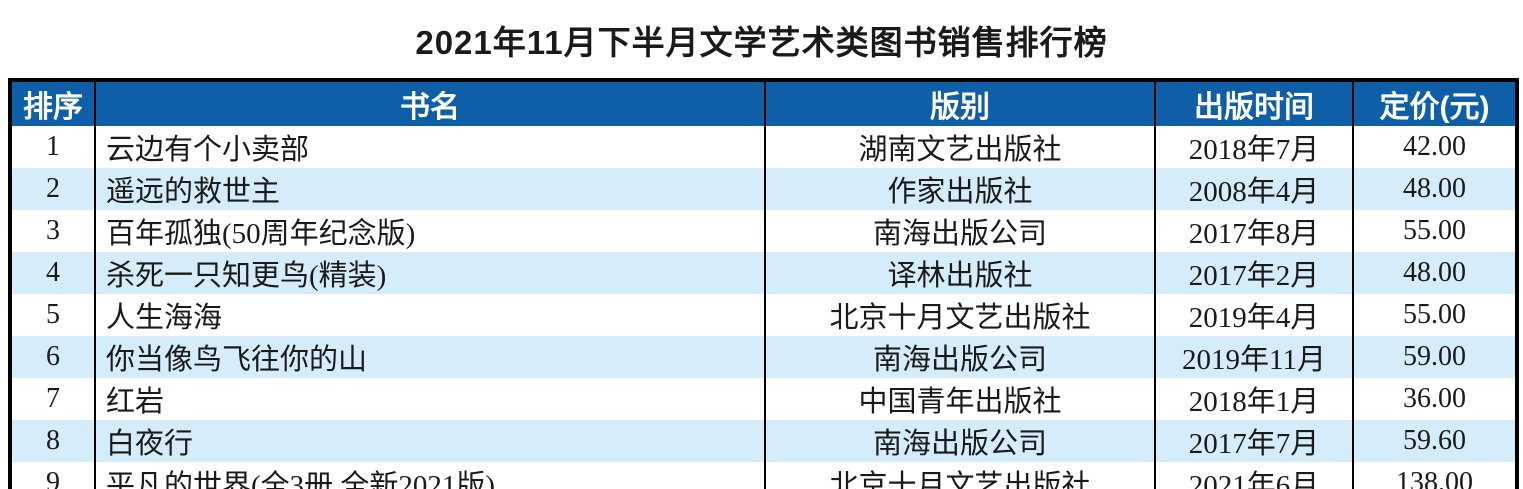 The width and height of the screenshot is (1523, 489). I want to click on cell-rank: 6, so click(53, 356).